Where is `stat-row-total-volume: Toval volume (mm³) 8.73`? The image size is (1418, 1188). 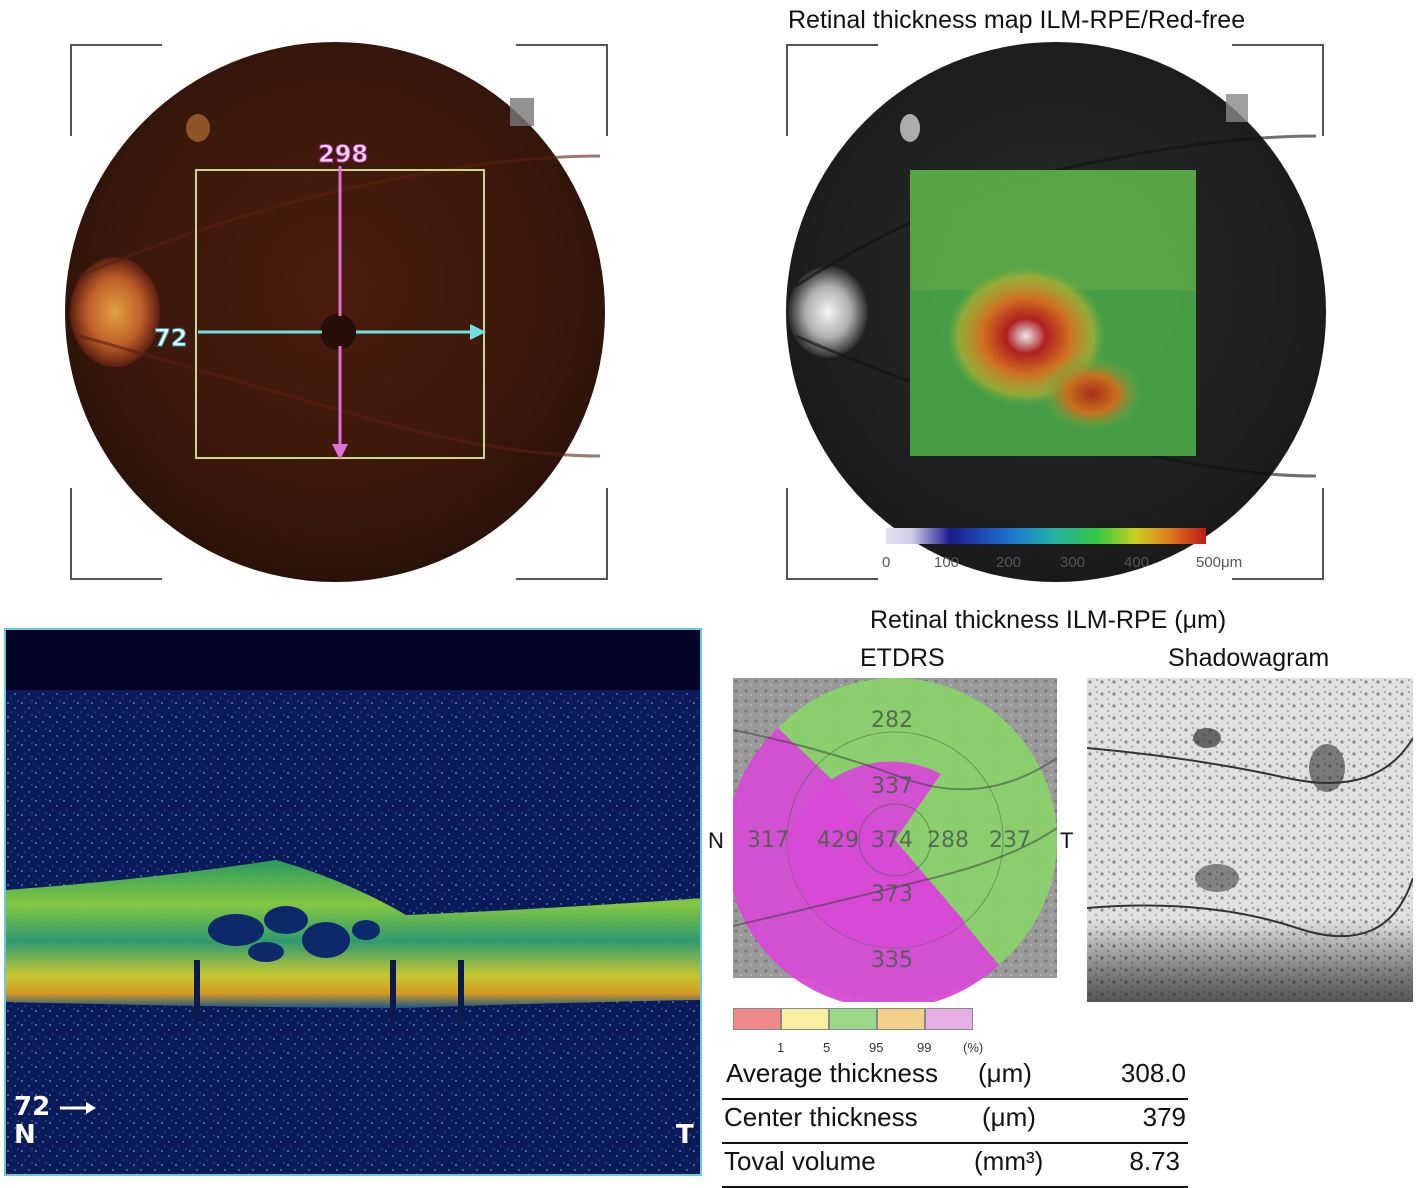 stat-row-total-volume: Toval volume (mm³) 8.73 is located at coordinates (955, 1165).